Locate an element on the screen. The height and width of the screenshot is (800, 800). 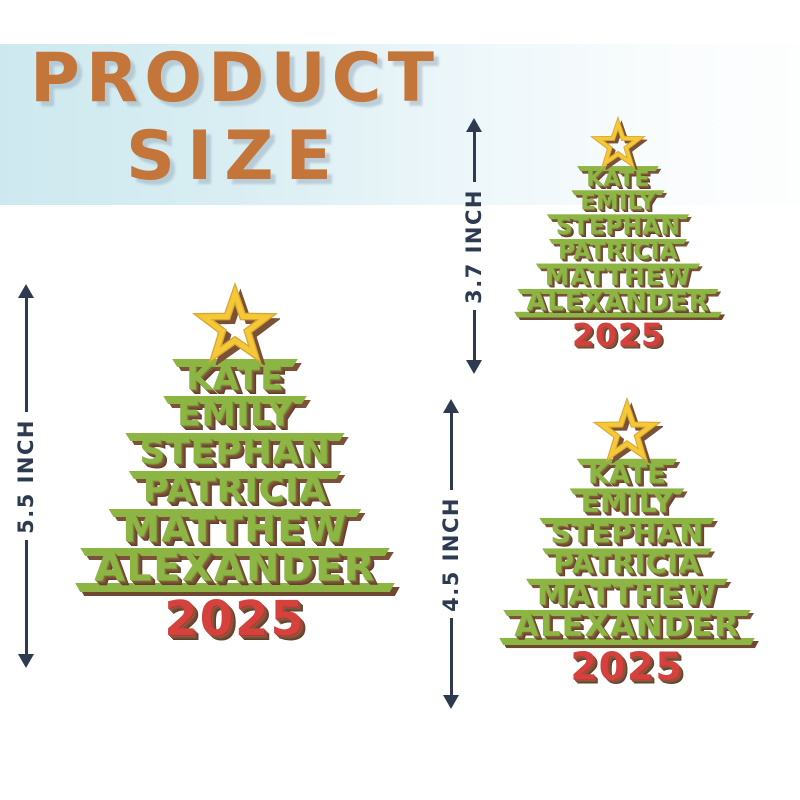
page-title-line1: PRODUCT is located at coordinates (235, 78).